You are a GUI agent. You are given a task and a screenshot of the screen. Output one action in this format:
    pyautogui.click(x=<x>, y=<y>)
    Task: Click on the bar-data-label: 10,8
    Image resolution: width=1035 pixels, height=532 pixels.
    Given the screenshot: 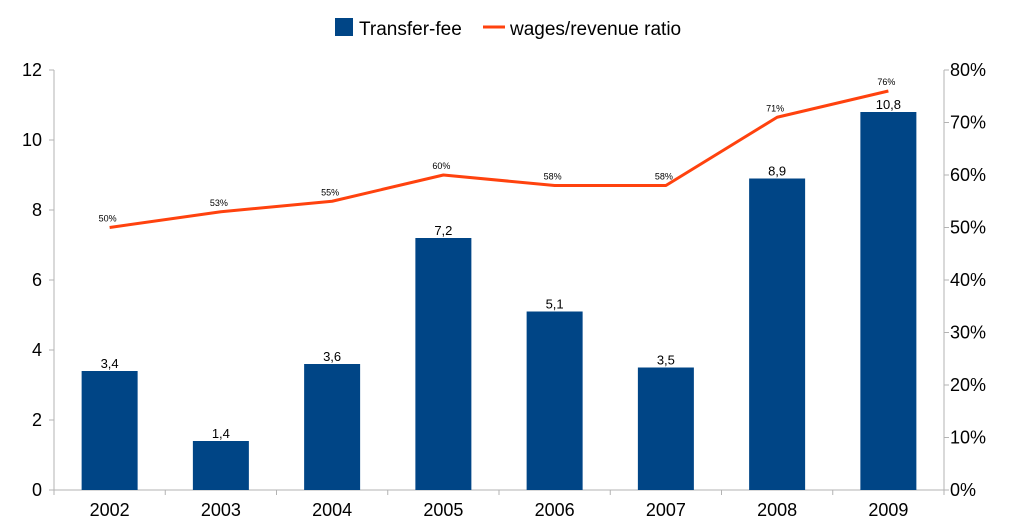 What is the action you would take?
    pyautogui.click(x=888, y=104)
    